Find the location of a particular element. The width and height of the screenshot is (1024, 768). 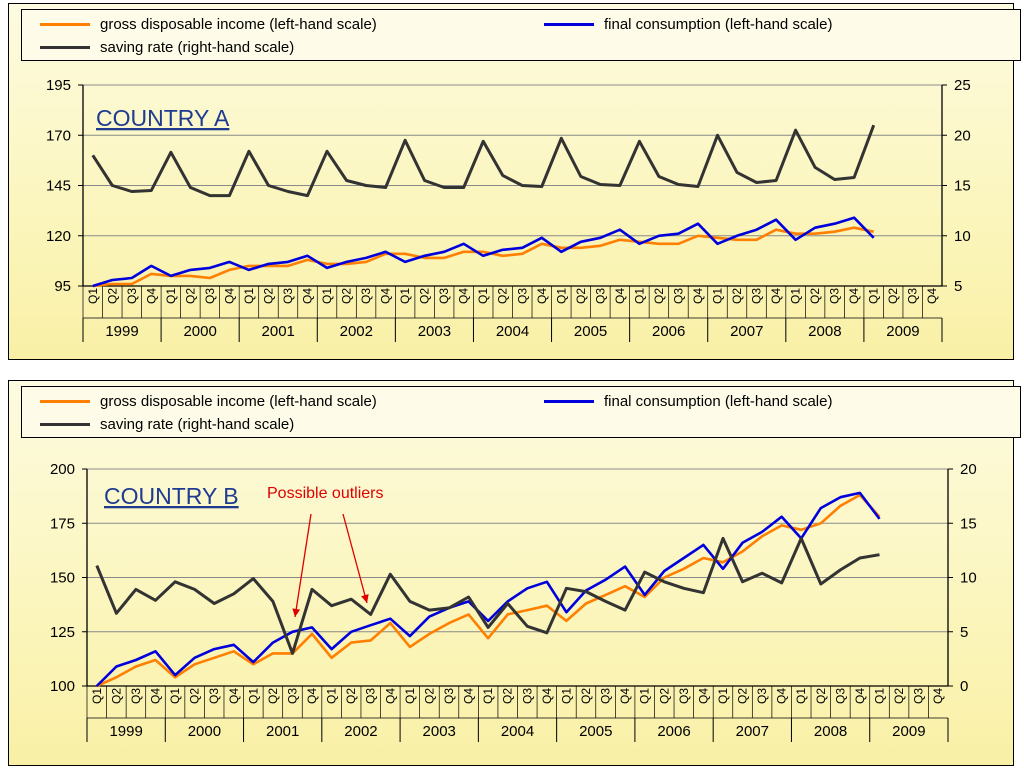

year-tick-label: 2004 is located at coordinates (517, 731).